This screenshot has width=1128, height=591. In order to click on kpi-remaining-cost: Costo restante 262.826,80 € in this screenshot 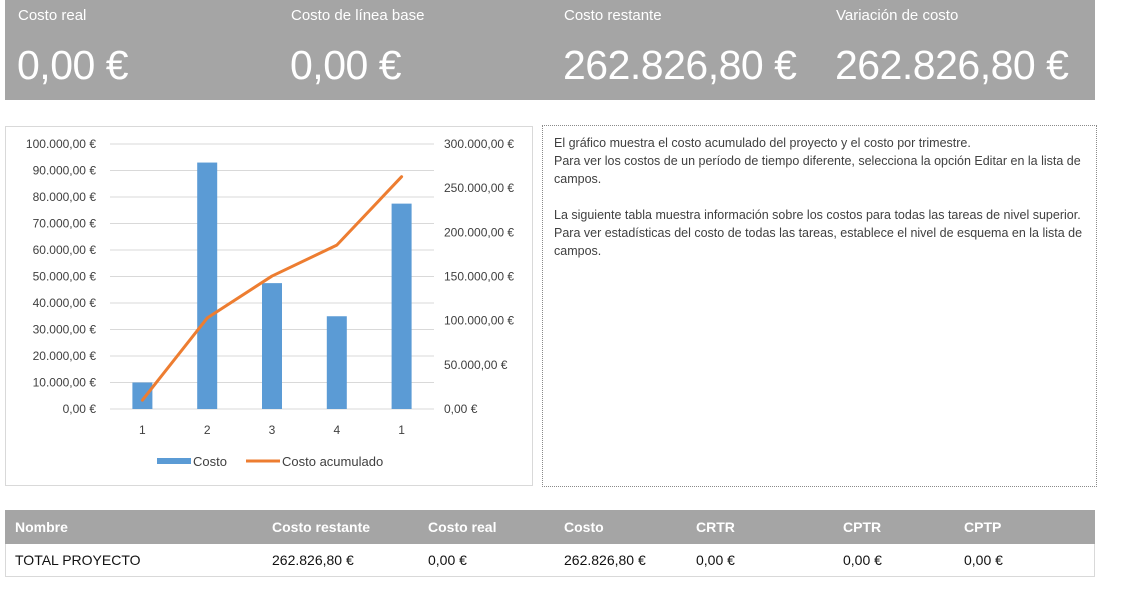, I will do `click(687, 50)`.